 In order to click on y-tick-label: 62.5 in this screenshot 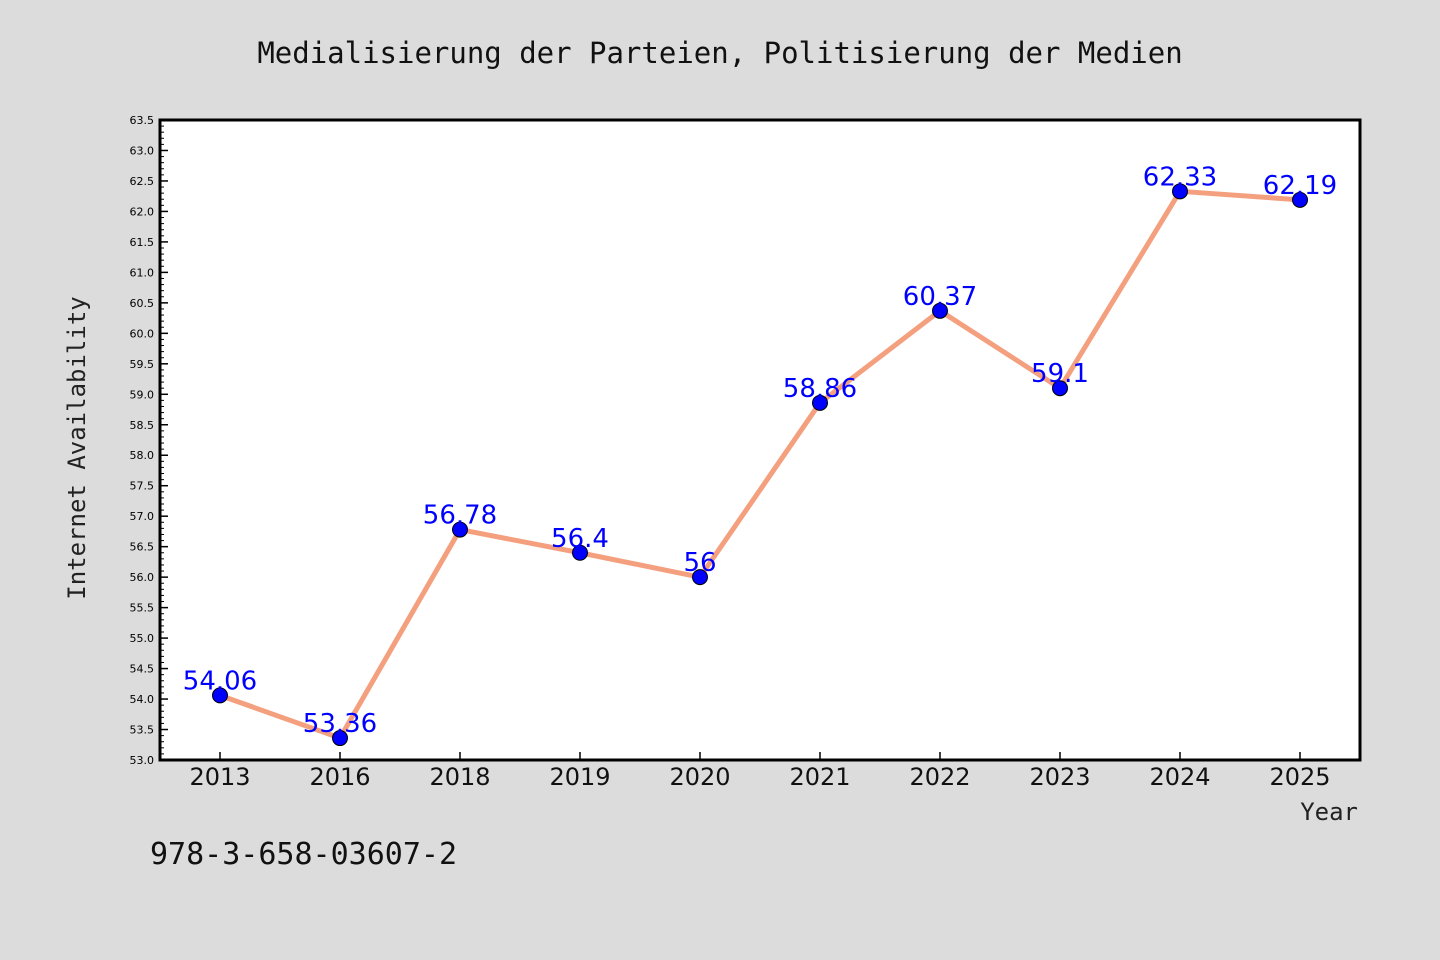, I will do `click(142, 181)`.